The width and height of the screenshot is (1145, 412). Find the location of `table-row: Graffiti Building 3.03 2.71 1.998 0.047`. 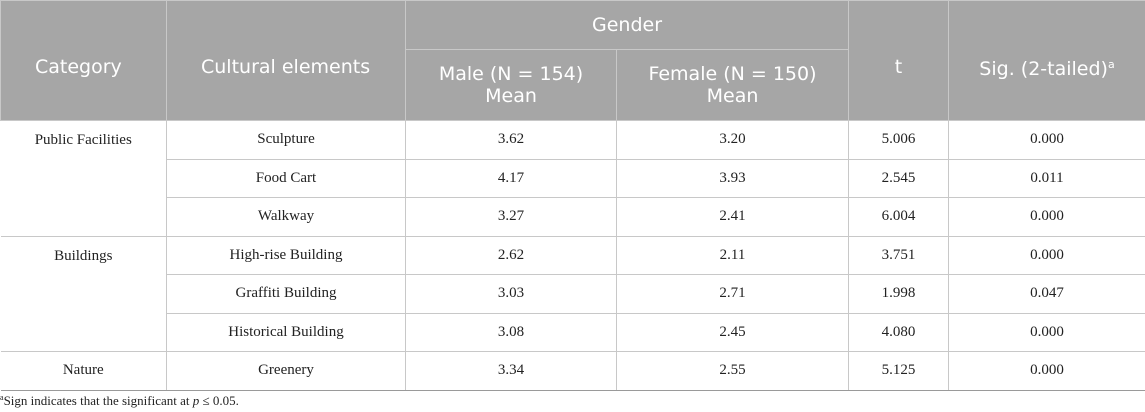

table-row: Graffiti Building 3.03 2.71 1.998 0.047 is located at coordinates (573, 294).